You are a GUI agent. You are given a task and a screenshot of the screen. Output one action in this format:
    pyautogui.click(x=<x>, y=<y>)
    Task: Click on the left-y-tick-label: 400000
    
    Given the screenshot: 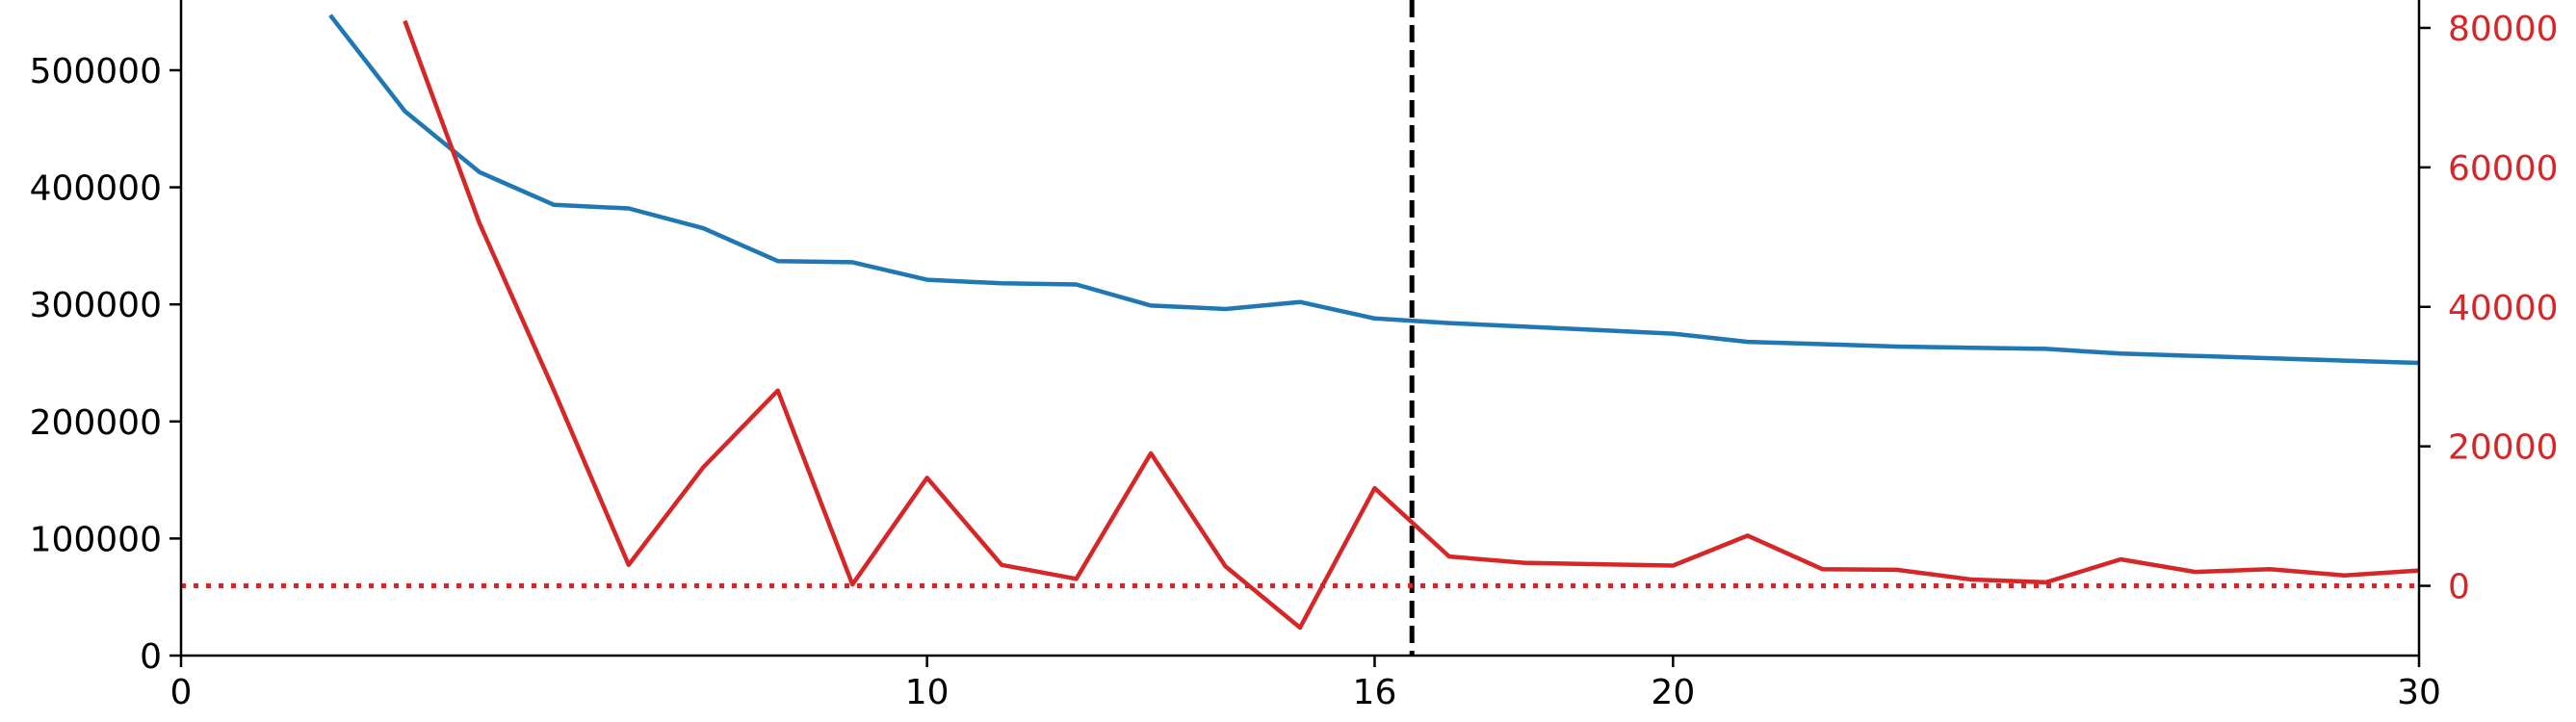 What is the action you would take?
    pyautogui.click(x=96, y=189)
    